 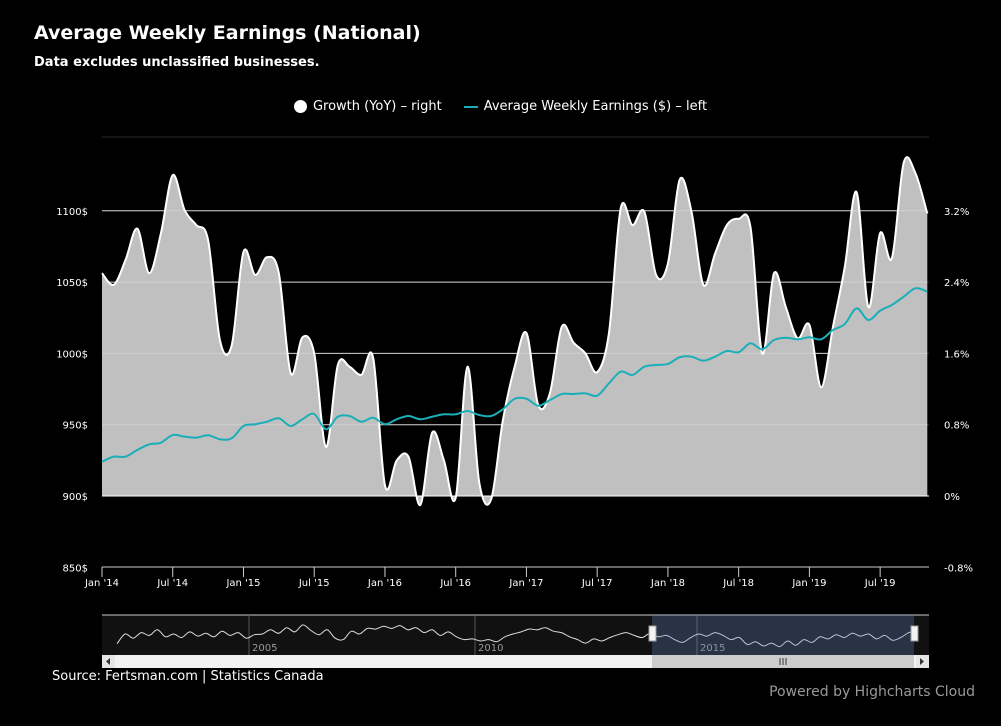 What do you see at coordinates (956, 283) in the screenshot?
I see `y-right-tick-label: 2.4%` at bounding box center [956, 283].